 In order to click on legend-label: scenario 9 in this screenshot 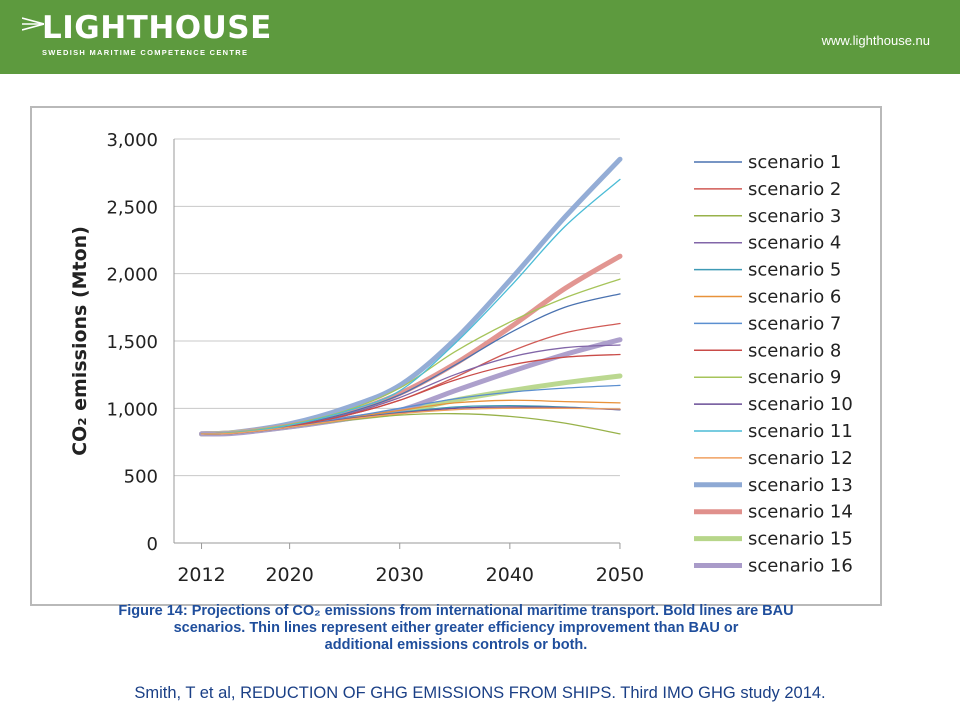, I will do `click(794, 377)`.